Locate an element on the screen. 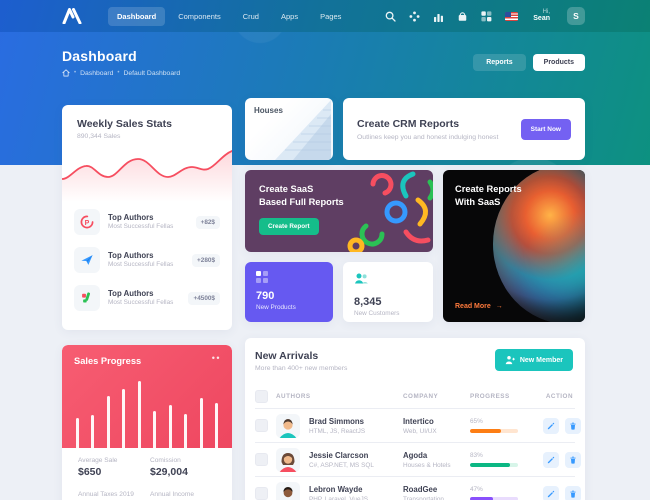 This screenshot has height=500, width=650. progress-label: 83% is located at coordinates (476, 456).